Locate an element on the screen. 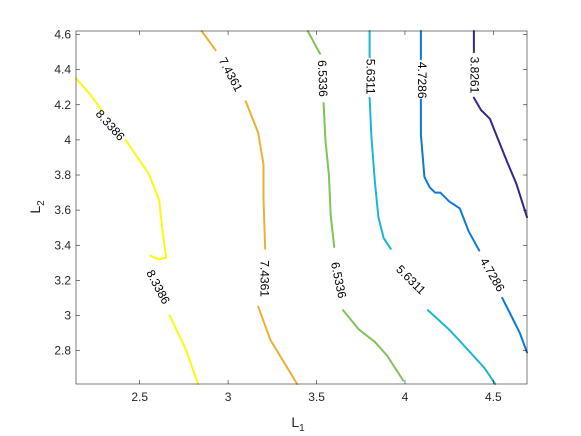 Image resolution: width=581 pixels, height=436 pixels. contour-label-4.7286: 4.7286 is located at coordinates (422, 80).